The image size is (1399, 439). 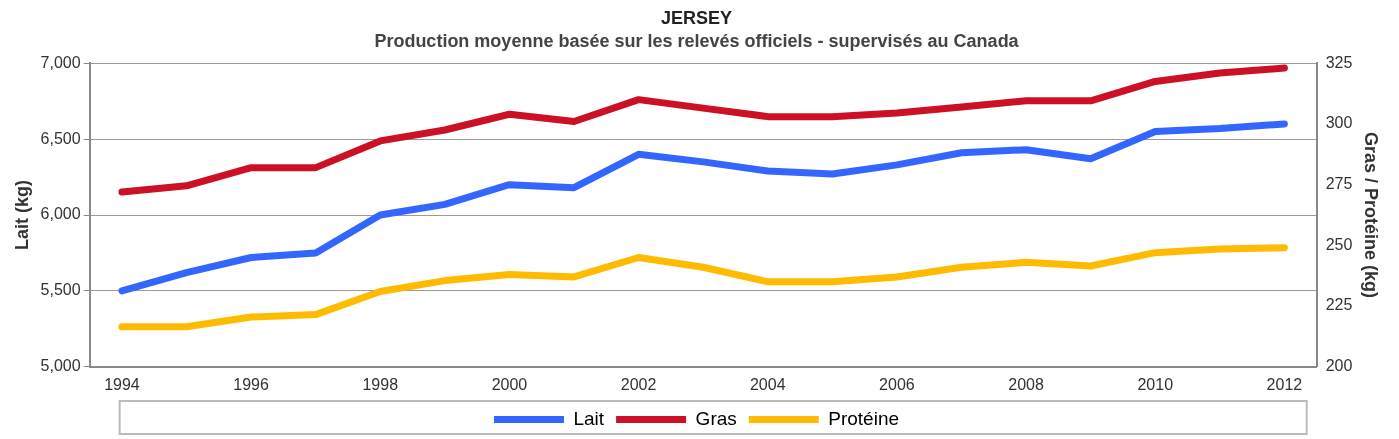 I want to click on x-tick-label: 2004, so click(x=767, y=384).